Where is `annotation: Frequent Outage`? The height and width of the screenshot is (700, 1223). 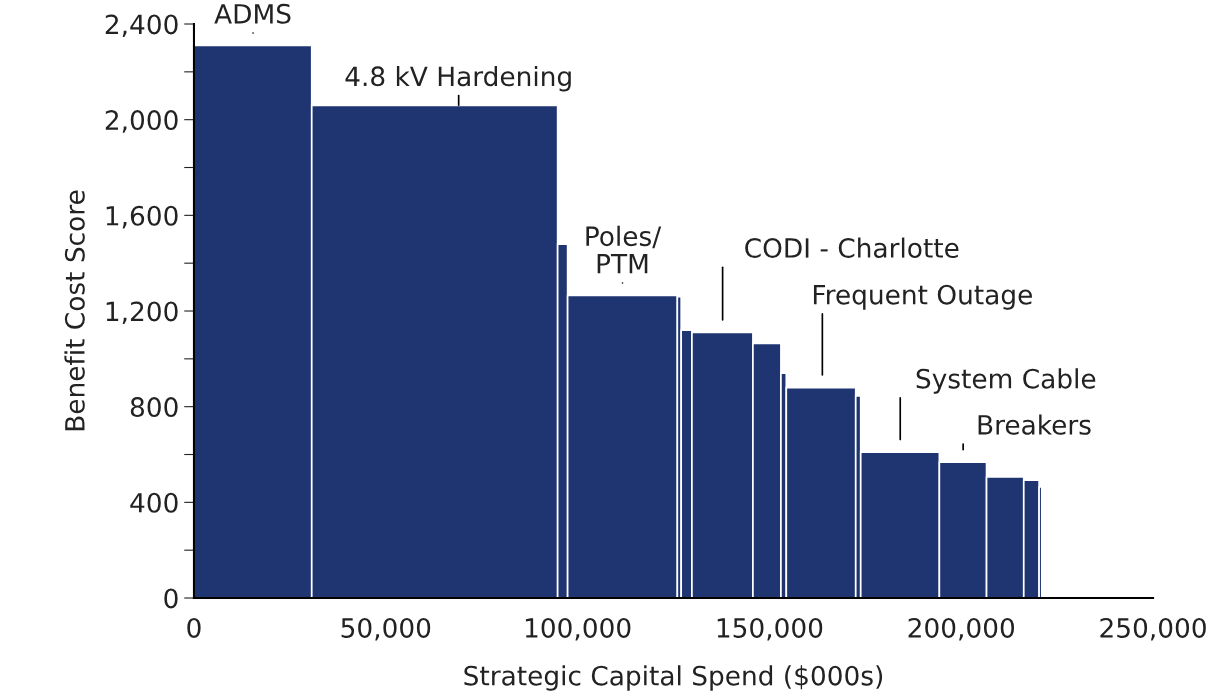 annotation: Frequent Outage is located at coordinates (922, 297).